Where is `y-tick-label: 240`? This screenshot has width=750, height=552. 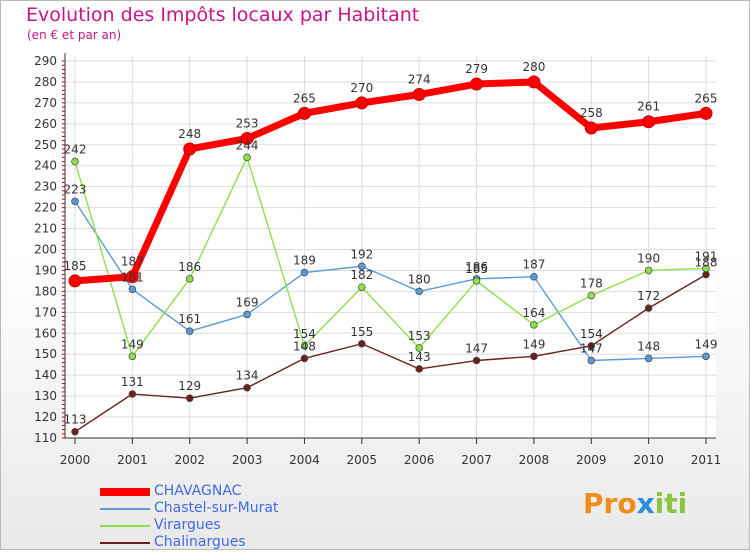
y-tick-label: 240 is located at coordinates (45, 166).